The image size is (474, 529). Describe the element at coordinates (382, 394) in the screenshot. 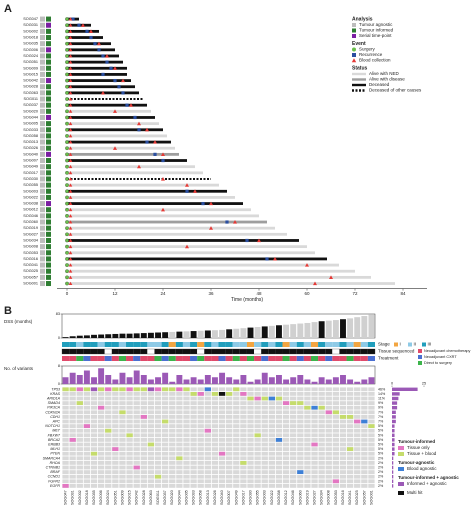

I see `gene-pct: 14%` at that location.